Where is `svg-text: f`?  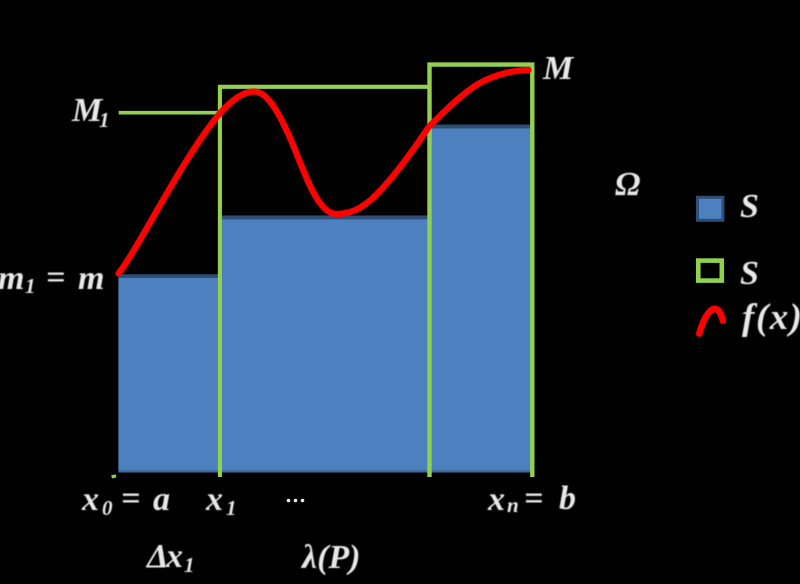
svg-text: f is located at coordinates (750, 317).